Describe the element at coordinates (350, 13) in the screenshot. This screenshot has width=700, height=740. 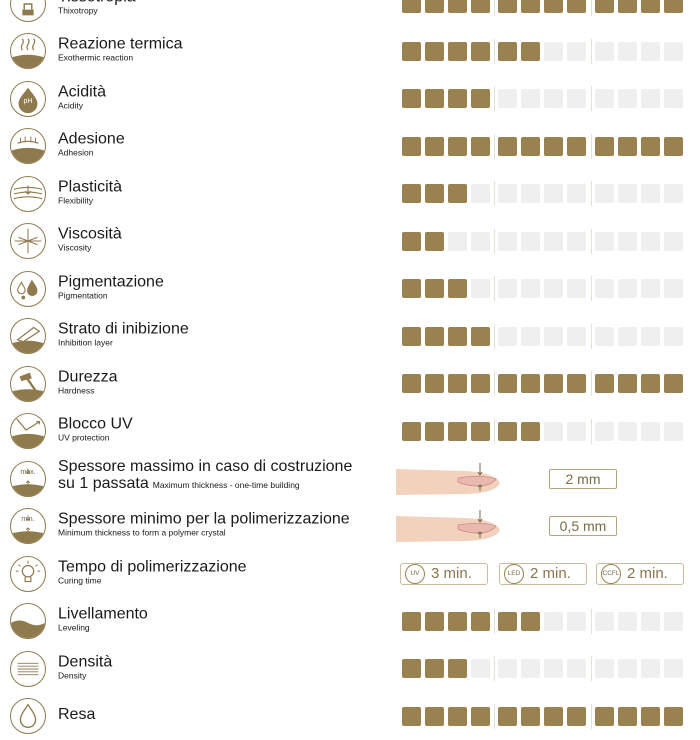
I see `property-row: TissotropiaThixotropy` at that location.